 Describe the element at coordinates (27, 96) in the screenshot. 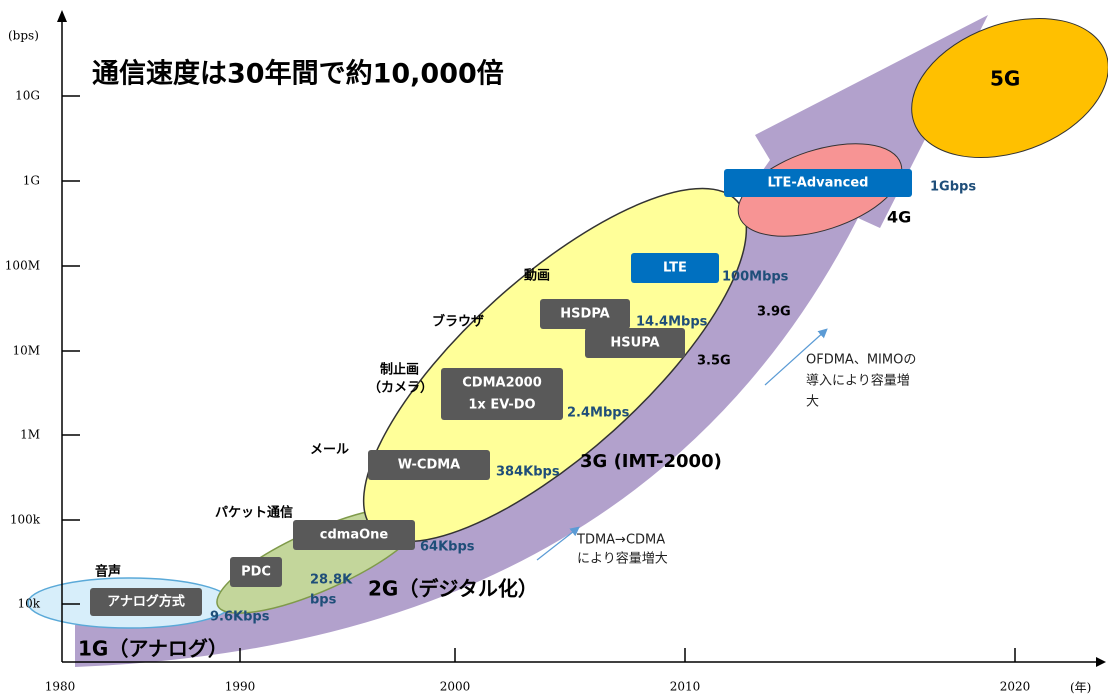

I see `y-tick-label: 10G` at that location.